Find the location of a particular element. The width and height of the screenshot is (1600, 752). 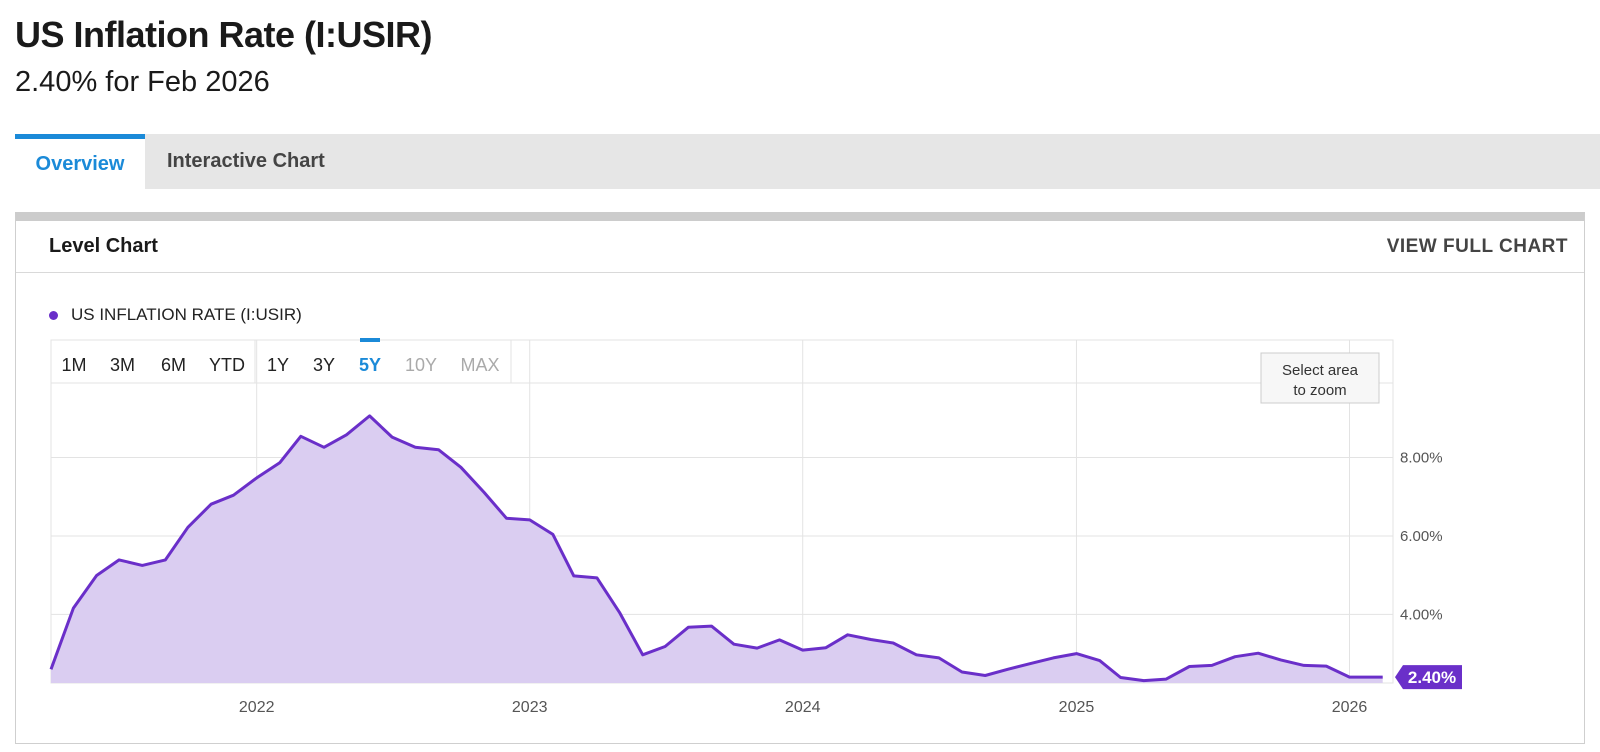

page-subtitle: 2.40% for Feb 2026 is located at coordinates (142, 82).